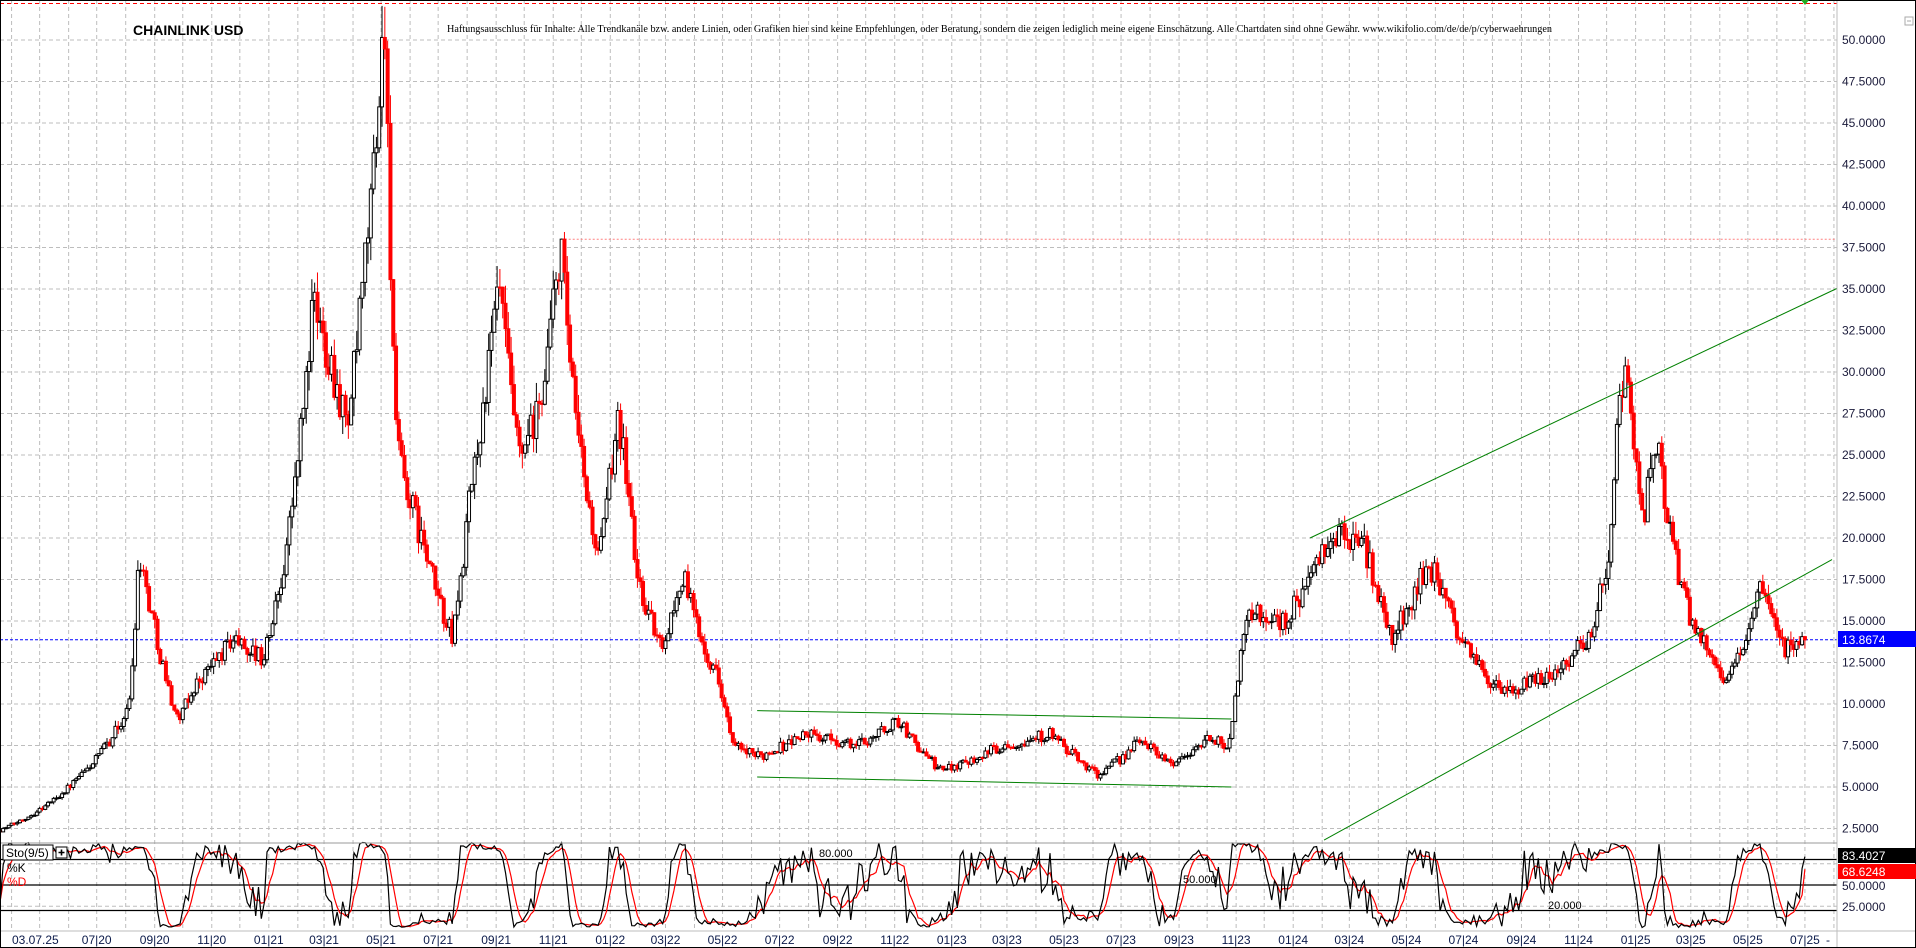 The height and width of the screenshot is (948, 1916). Describe the element at coordinates (1636, 940) in the screenshot. I see `date-tick-label: 01|25` at that location.